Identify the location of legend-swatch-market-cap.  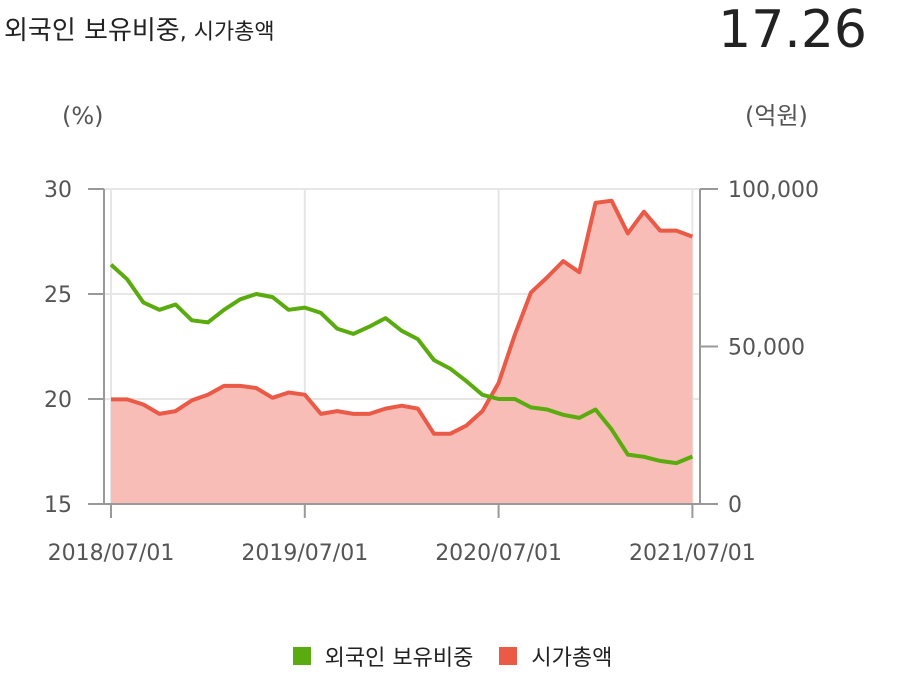
(508, 656).